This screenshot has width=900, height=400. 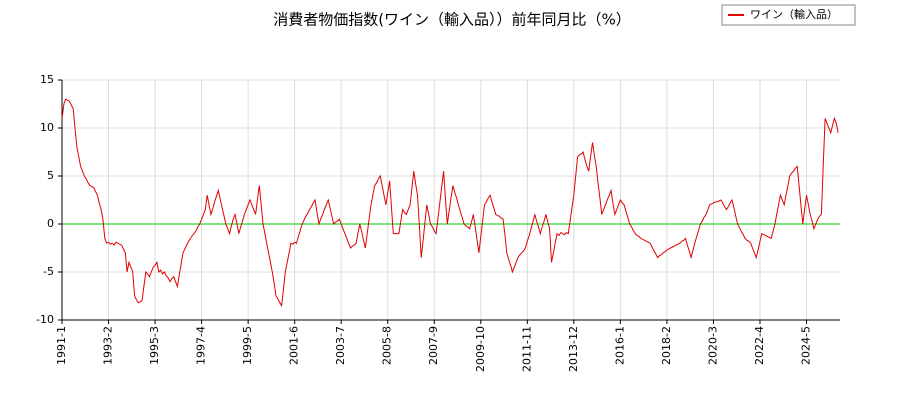 I want to click on x-tick-label: 2024-5, so click(x=805, y=345).